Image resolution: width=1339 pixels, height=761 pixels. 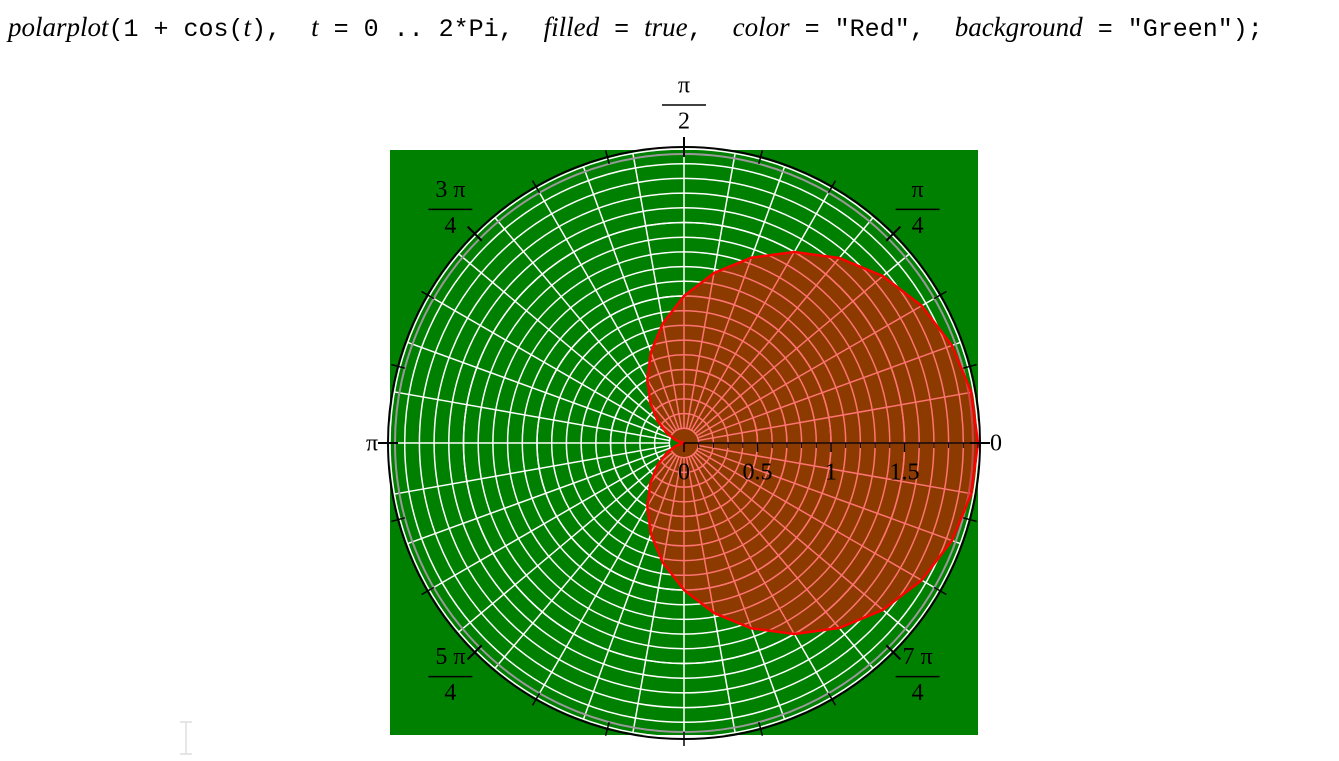 What do you see at coordinates (58, 27) in the screenshot?
I see `function-name: polarplot` at bounding box center [58, 27].